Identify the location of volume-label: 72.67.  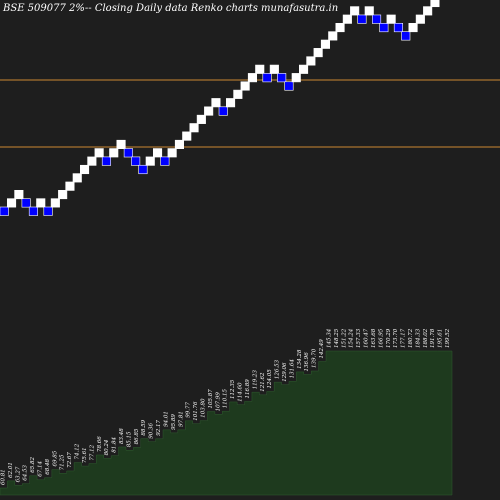
(70, 460).